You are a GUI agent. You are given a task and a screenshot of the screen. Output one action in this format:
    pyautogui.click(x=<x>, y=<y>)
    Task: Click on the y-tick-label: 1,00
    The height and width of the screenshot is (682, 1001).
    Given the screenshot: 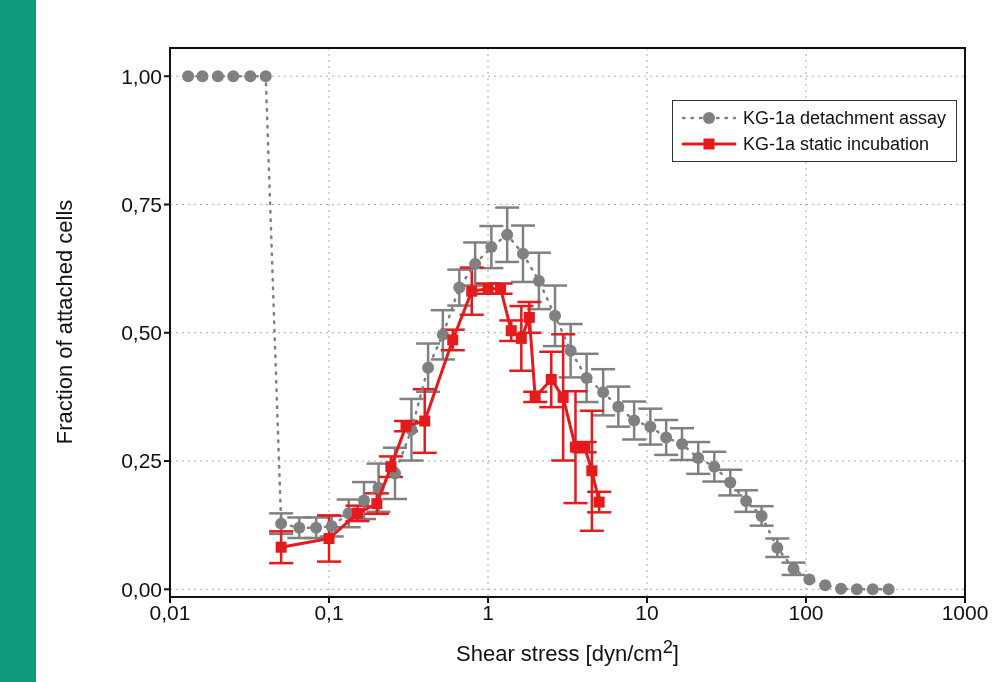 What is the action you would take?
    pyautogui.click(x=141, y=76)
    